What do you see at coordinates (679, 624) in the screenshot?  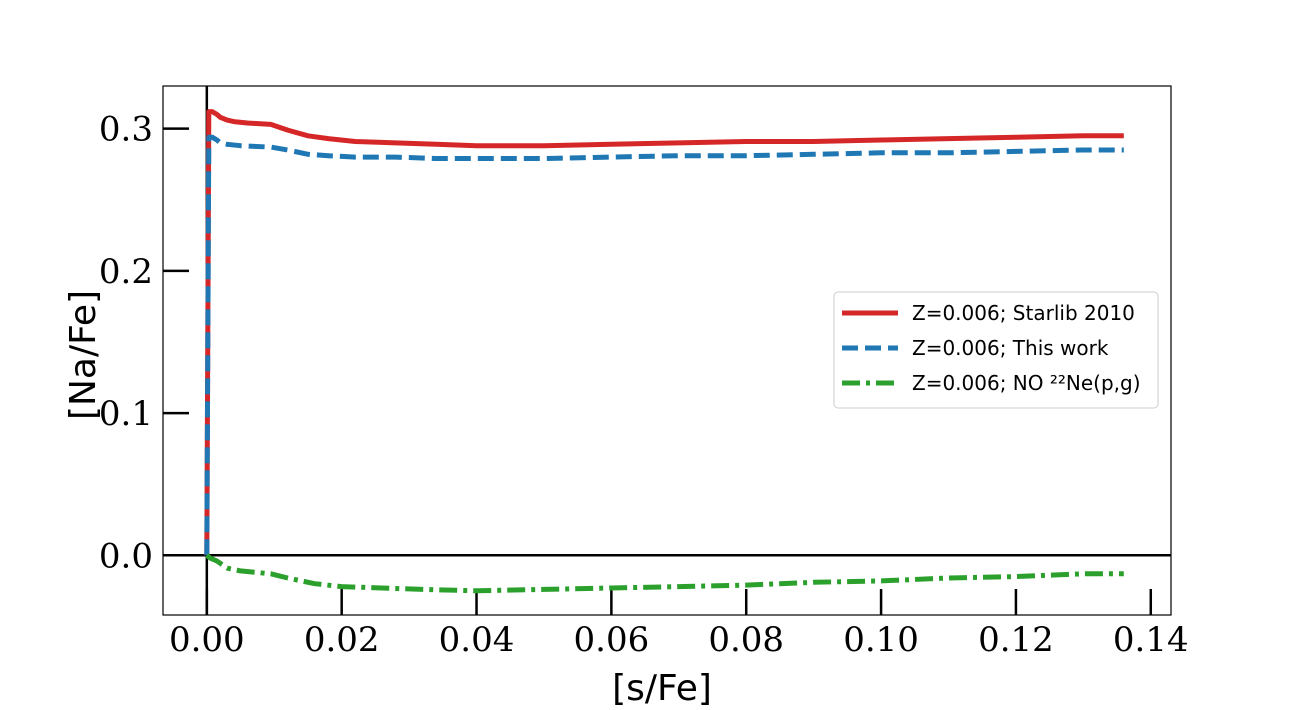 I see `x-axis-ticks: 0.00 0.02 0.04 0.06 0.08 0.10 0.12 0.14` at bounding box center [679, 624].